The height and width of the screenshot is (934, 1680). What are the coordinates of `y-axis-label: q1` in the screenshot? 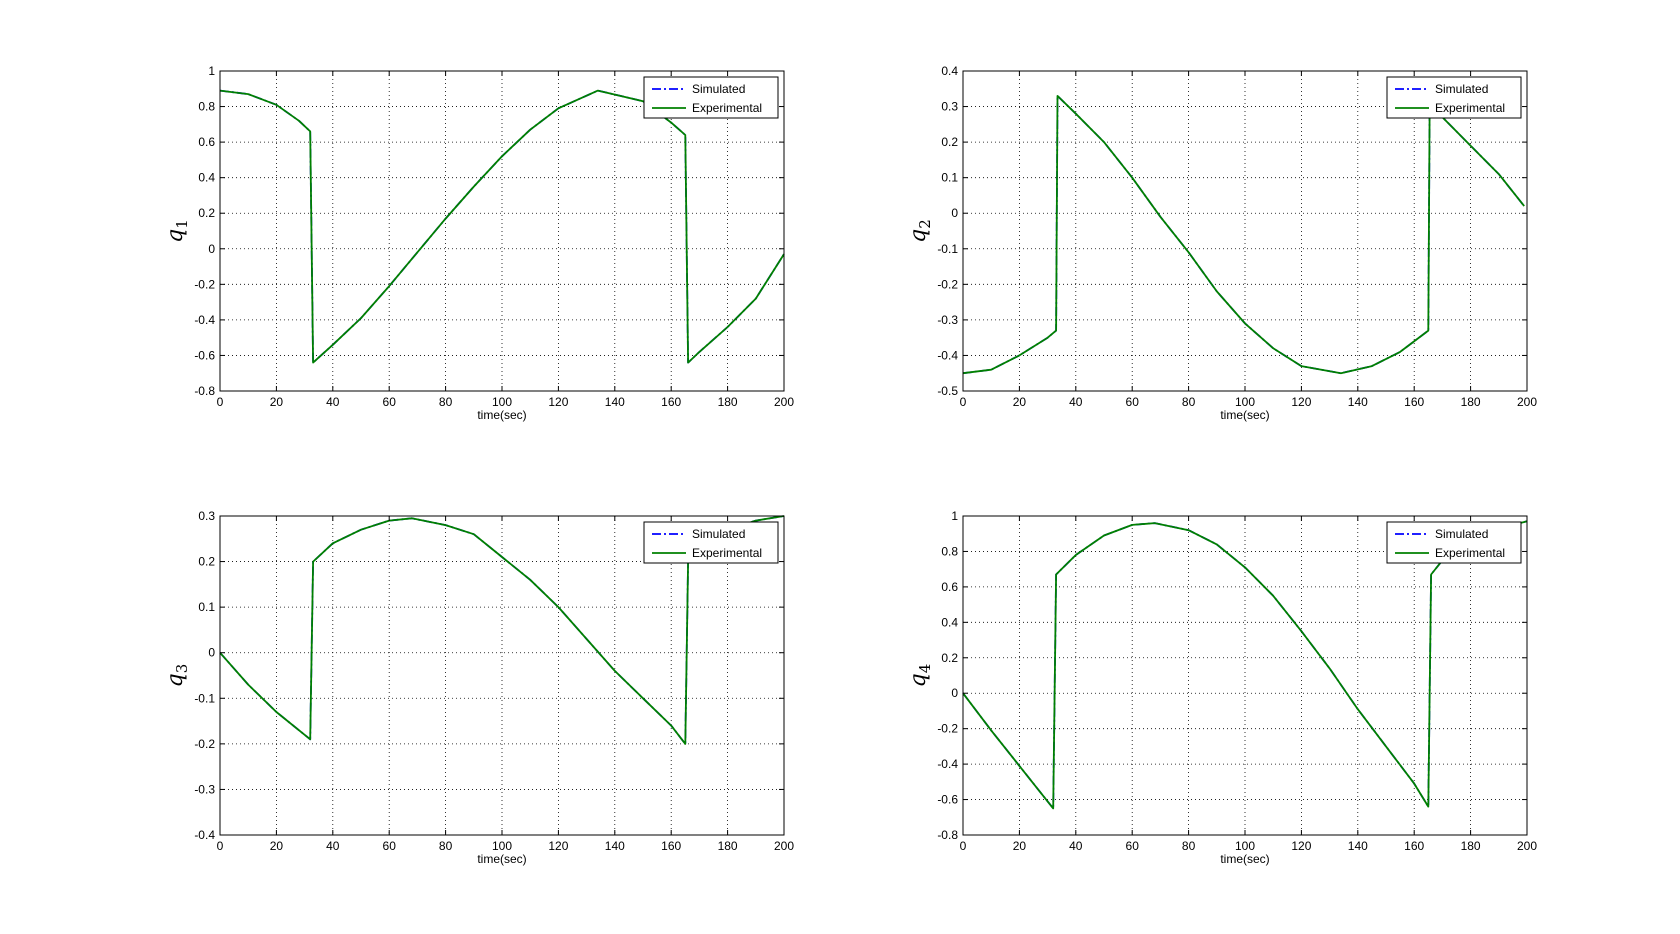 It's located at (177, 231).